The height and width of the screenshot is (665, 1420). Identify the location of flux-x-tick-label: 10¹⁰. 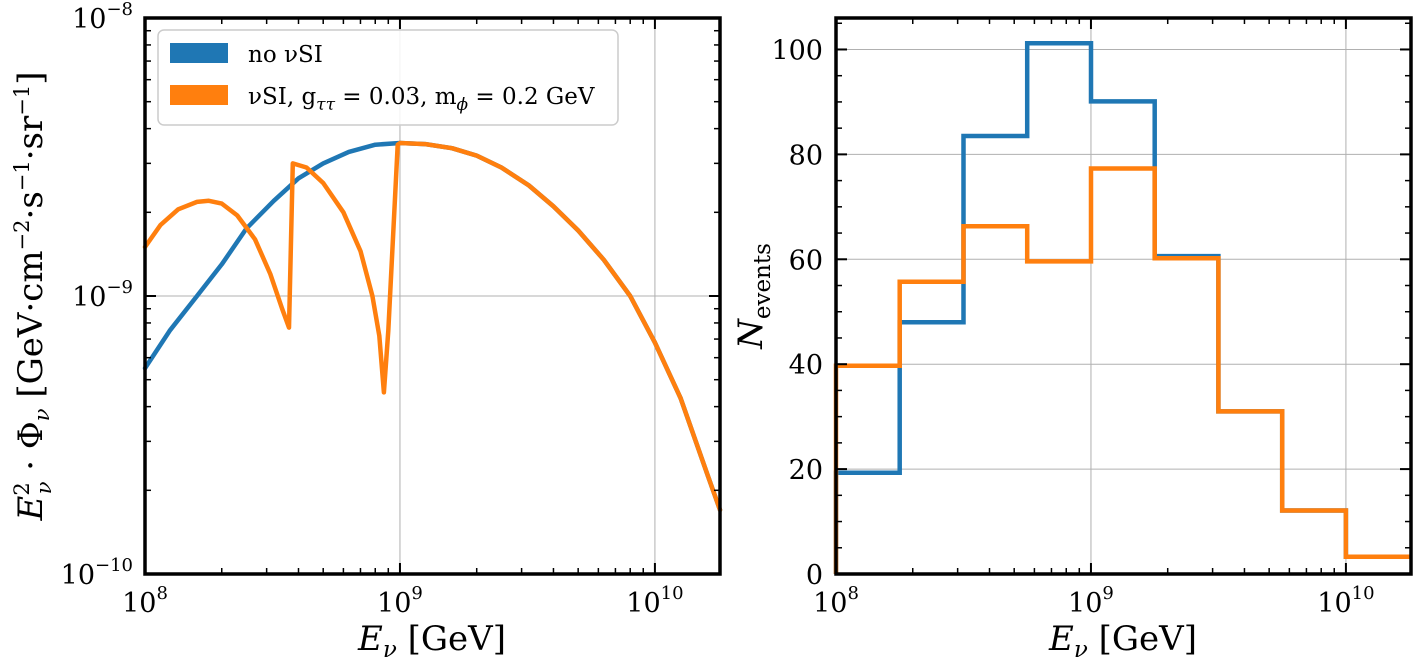
(654, 601).